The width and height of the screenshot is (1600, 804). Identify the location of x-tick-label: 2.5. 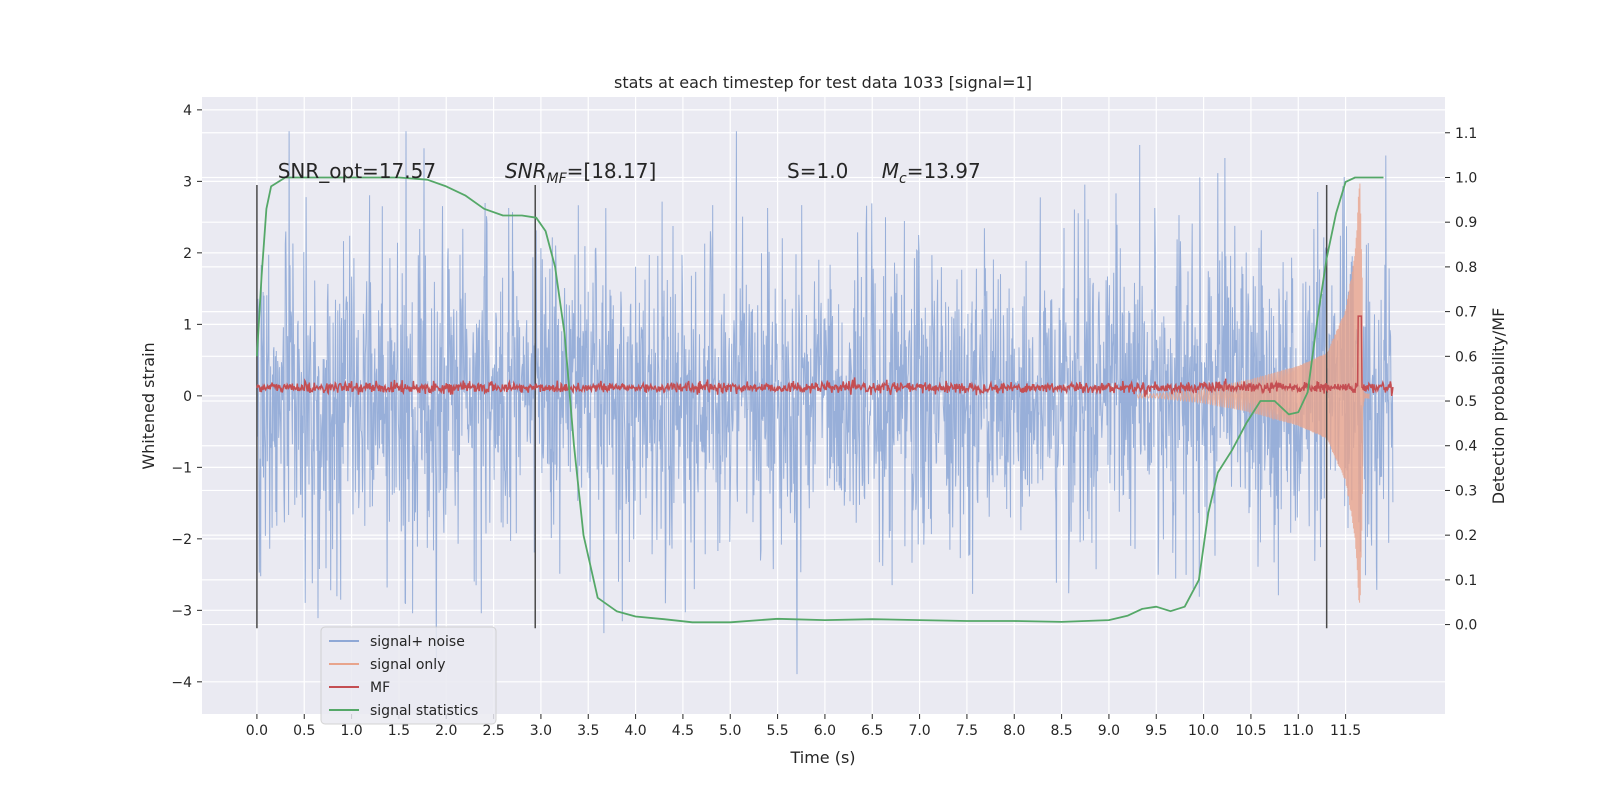
(493, 731).